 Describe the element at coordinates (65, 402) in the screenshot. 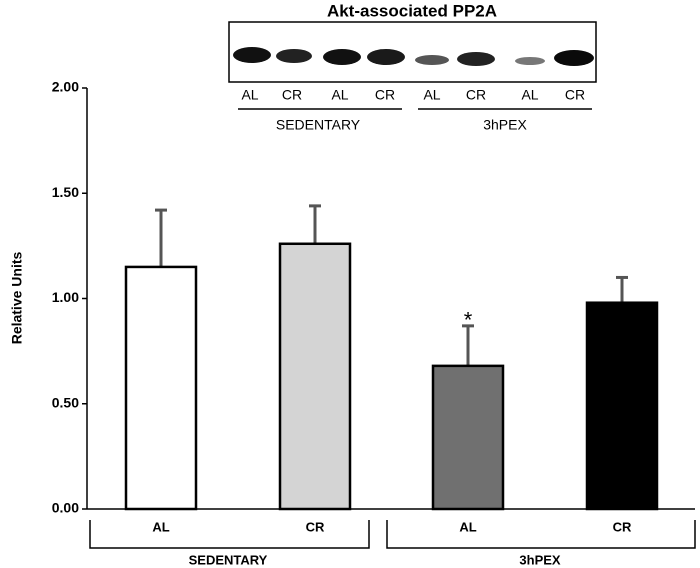

I see `y-tick-label: 0.50` at that location.